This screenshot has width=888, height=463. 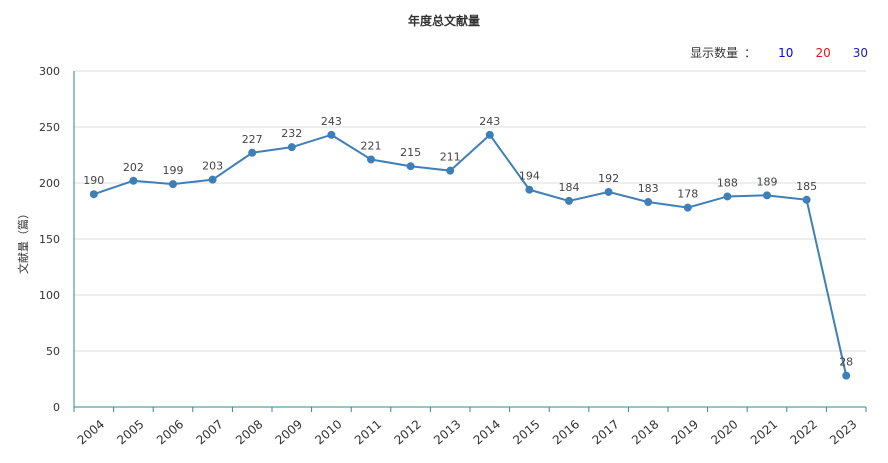 I want to click on x-tick-label: 2018, so click(x=645, y=432).